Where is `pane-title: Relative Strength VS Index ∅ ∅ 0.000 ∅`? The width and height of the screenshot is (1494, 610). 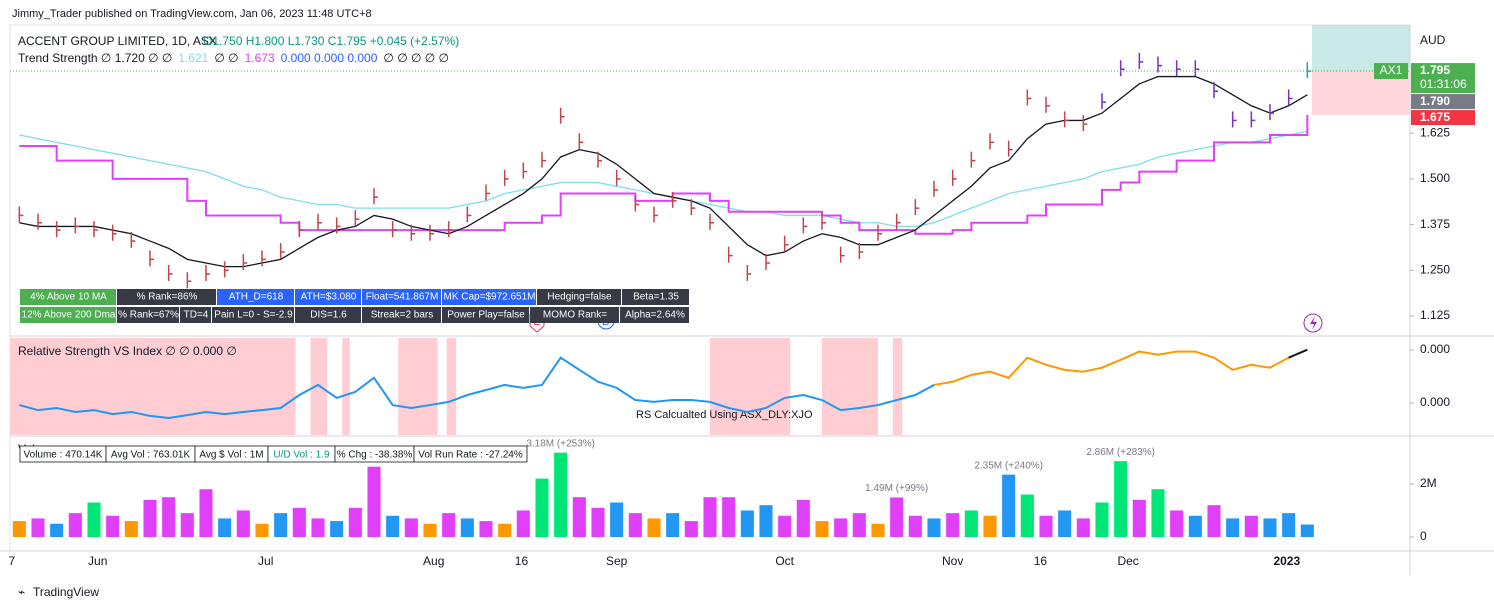 pane-title: Relative Strength VS Index ∅ ∅ 0.000 ∅ is located at coordinates (127, 351).